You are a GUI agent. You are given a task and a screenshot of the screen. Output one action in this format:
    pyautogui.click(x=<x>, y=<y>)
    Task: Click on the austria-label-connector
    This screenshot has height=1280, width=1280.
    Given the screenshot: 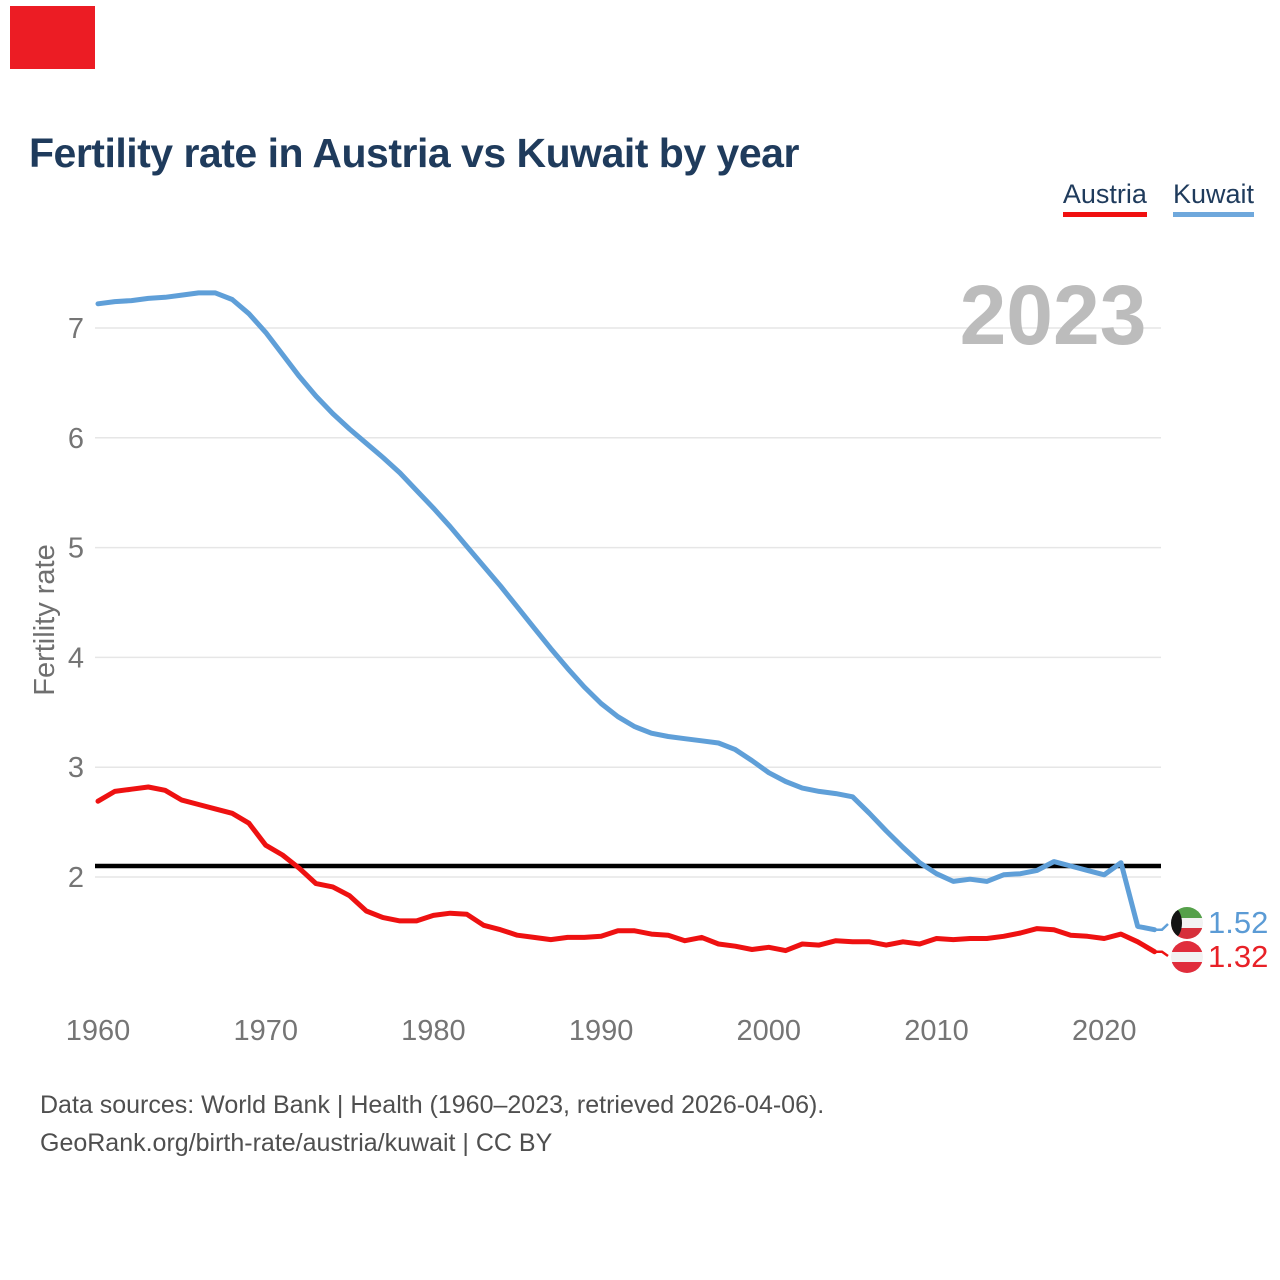 What is the action you would take?
    pyautogui.click(x=1161, y=954)
    